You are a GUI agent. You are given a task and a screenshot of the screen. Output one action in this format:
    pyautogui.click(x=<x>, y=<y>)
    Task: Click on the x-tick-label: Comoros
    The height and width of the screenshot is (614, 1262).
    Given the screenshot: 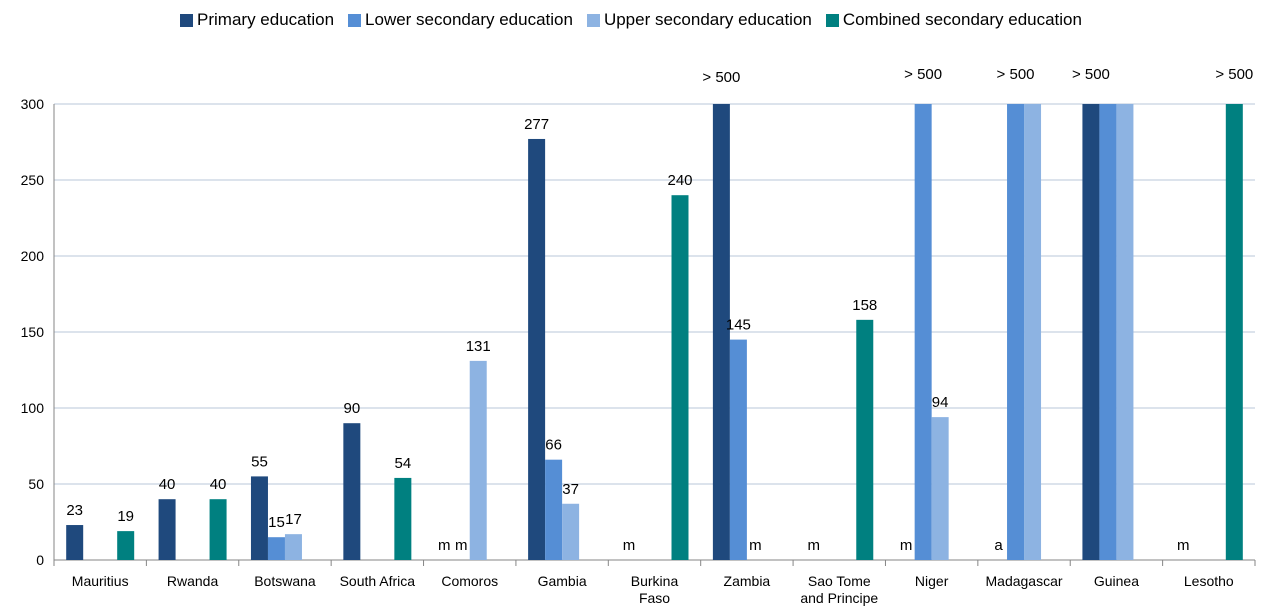 What is the action you would take?
    pyautogui.click(x=469, y=581)
    